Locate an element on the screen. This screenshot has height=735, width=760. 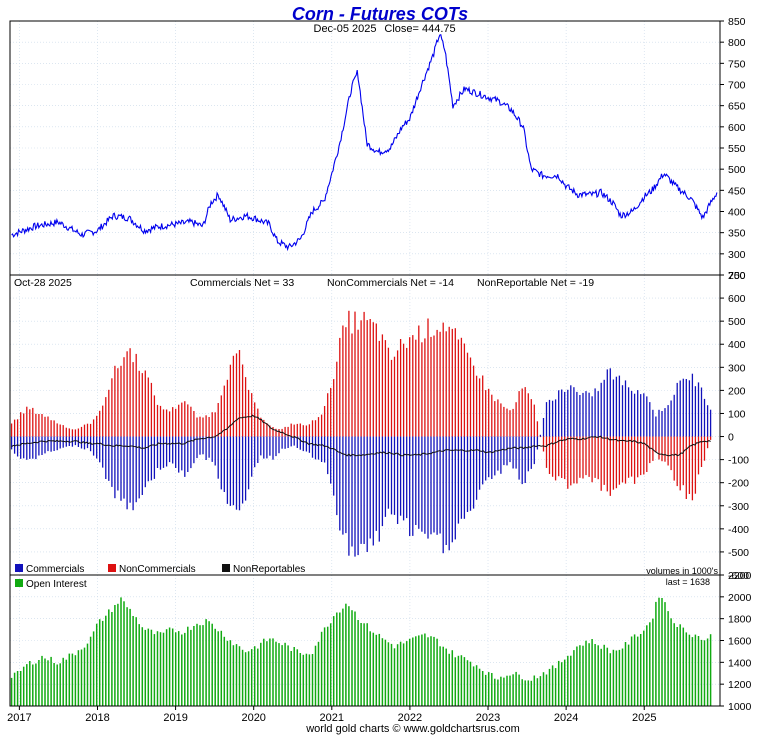
net-axis-tick-label: 700 is located at coordinates (737, 276).